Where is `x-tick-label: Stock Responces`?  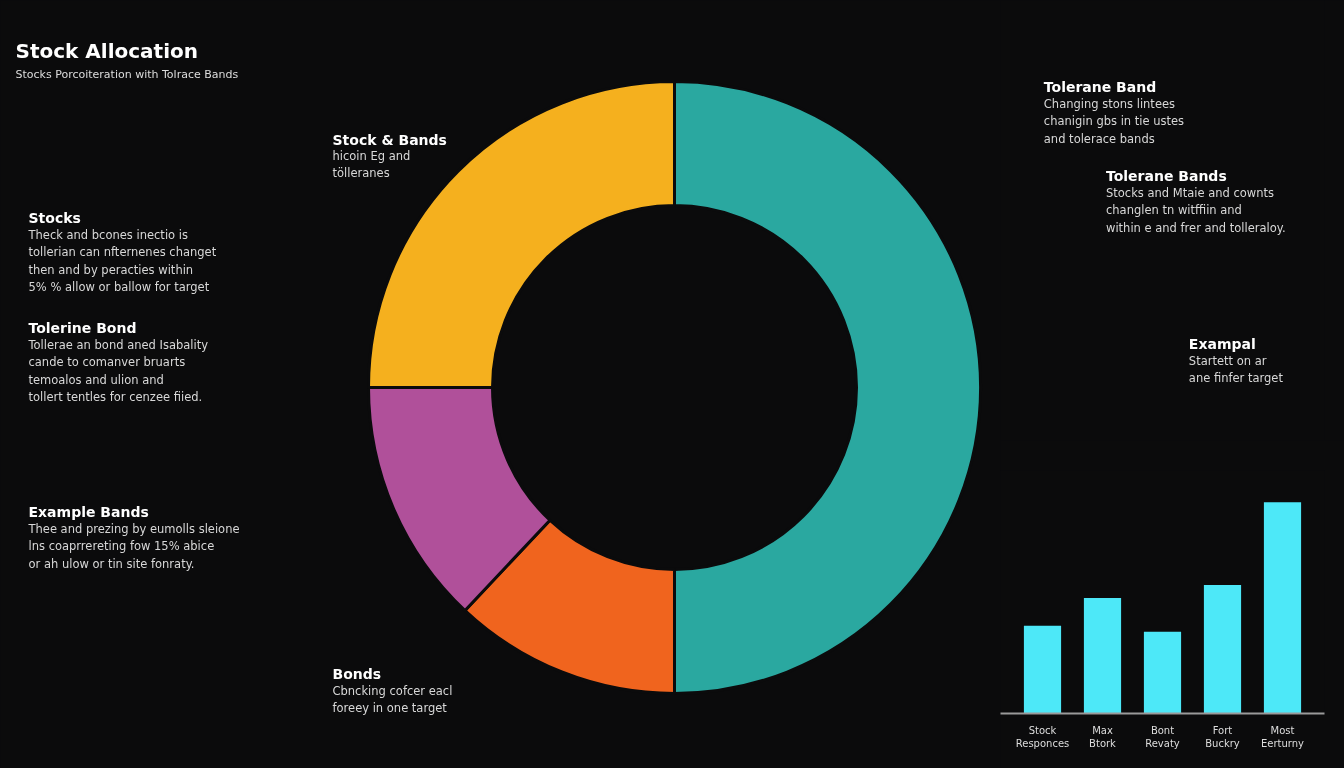
x-tick-label: Stock Responces is located at coordinates (1042, 736).